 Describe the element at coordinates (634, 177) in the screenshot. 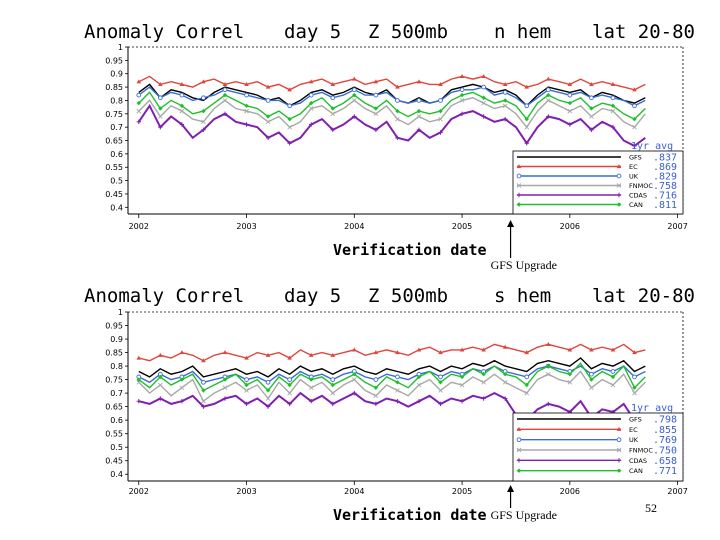

I see `legend-label-uk: UK` at that location.